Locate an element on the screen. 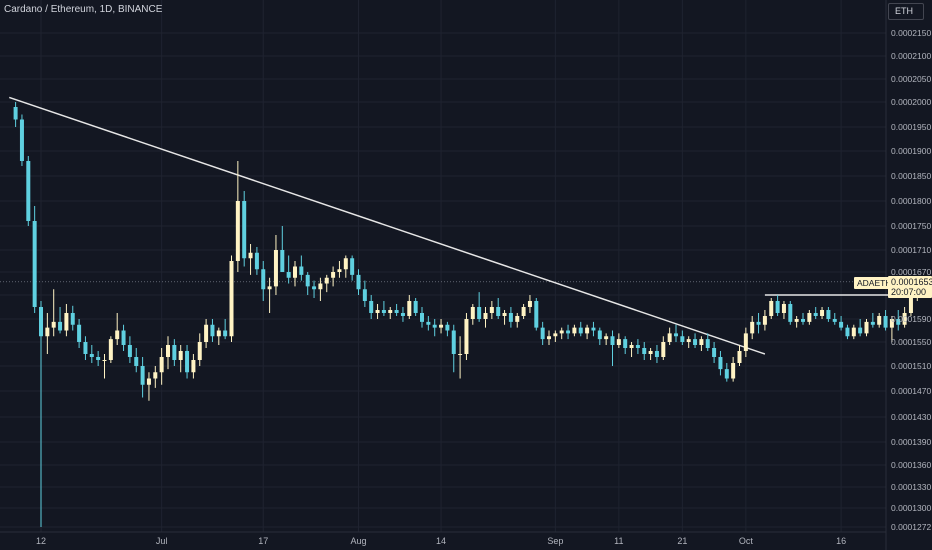 This screenshot has height=550, width=932. x-tick-label: Jul is located at coordinates (162, 541).